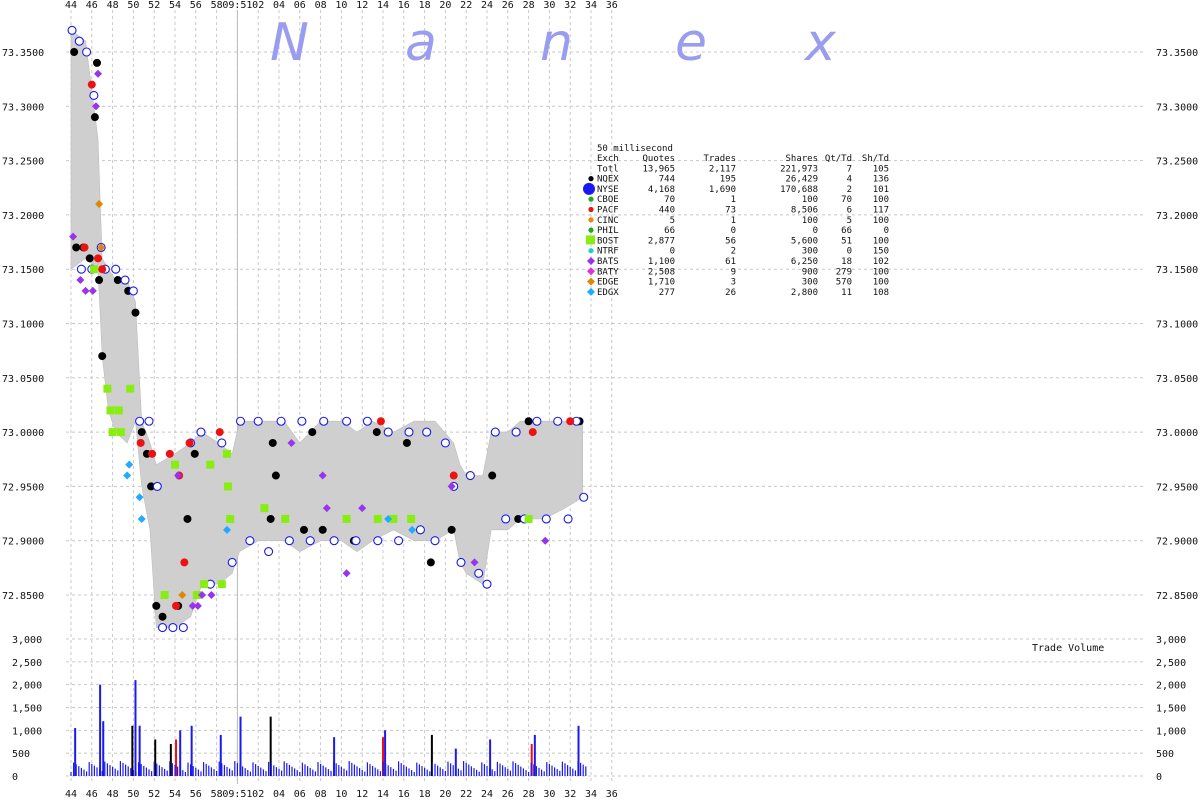  What do you see at coordinates (570, 5) in the screenshot?
I see `x-tick-label-top: 32` at bounding box center [570, 5].